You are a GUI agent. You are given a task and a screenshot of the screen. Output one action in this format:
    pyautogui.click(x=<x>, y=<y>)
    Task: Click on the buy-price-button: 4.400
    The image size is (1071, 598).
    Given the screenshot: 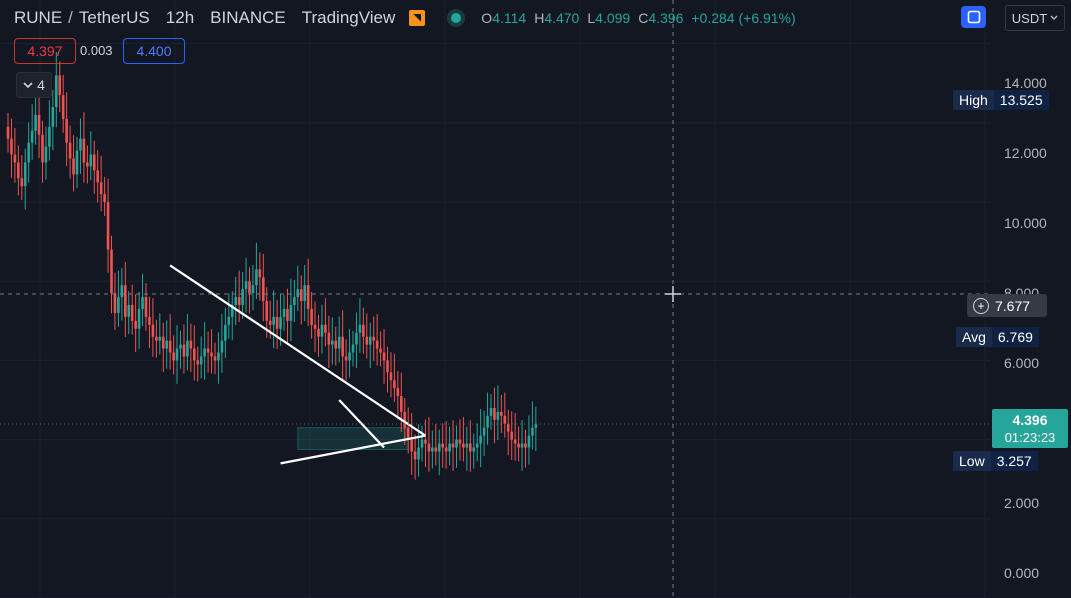 What is the action you would take?
    pyautogui.click(x=154, y=51)
    